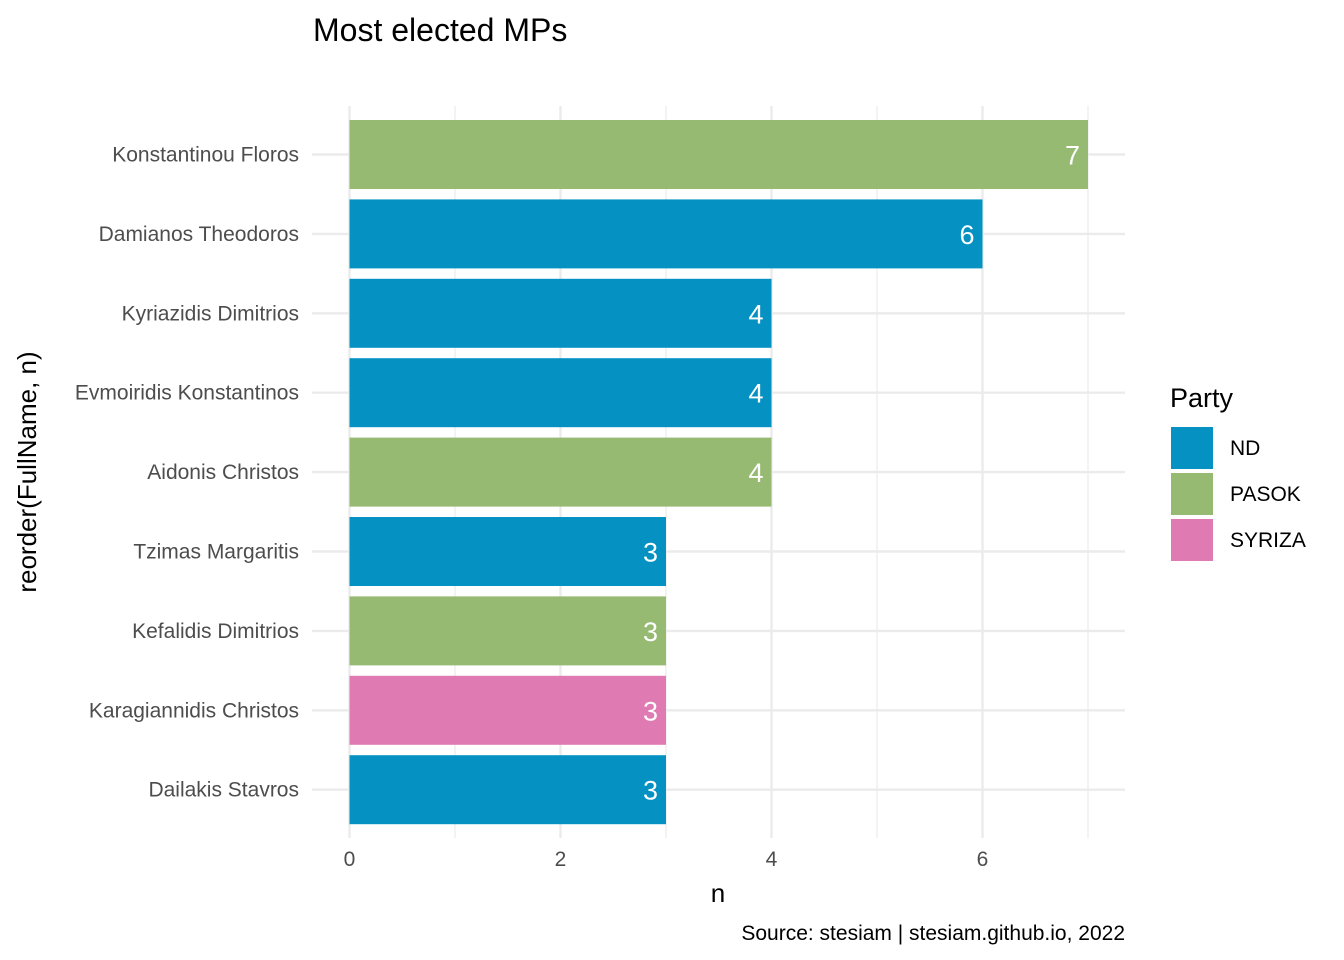 This screenshot has width=1344, height=960. I want to click on legend-label: SYRIZA, so click(1268, 540).